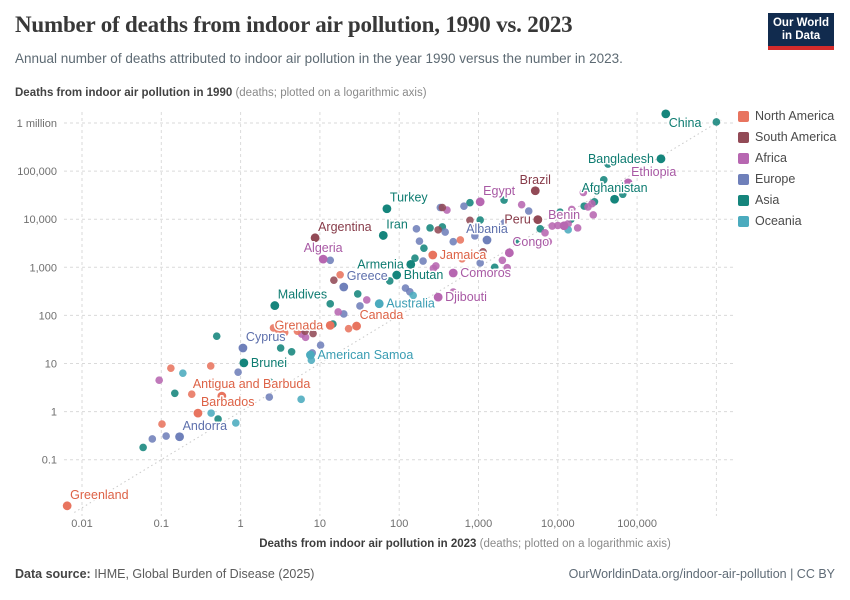  Describe the element at coordinates (787, 200) in the screenshot. I see `legend-item-asia: Asia` at that location.